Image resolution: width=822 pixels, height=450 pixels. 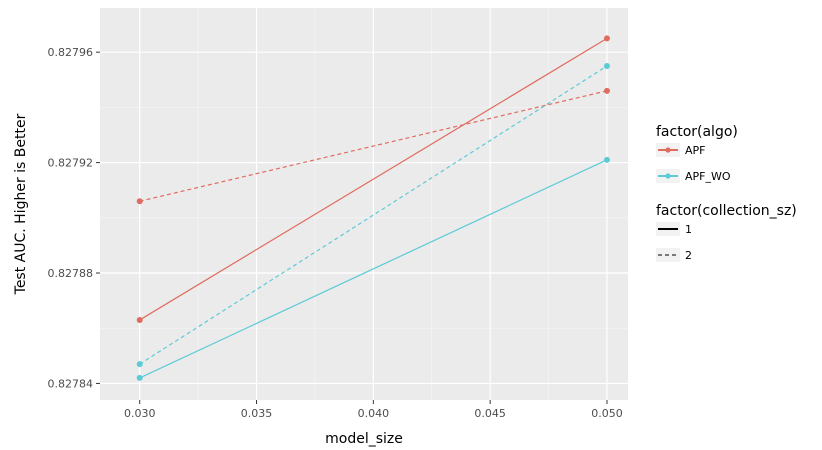 What do you see at coordinates (708, 176) in the screenshot?
I see `legend-label: APF_WO` at bounding box center [708, 176].